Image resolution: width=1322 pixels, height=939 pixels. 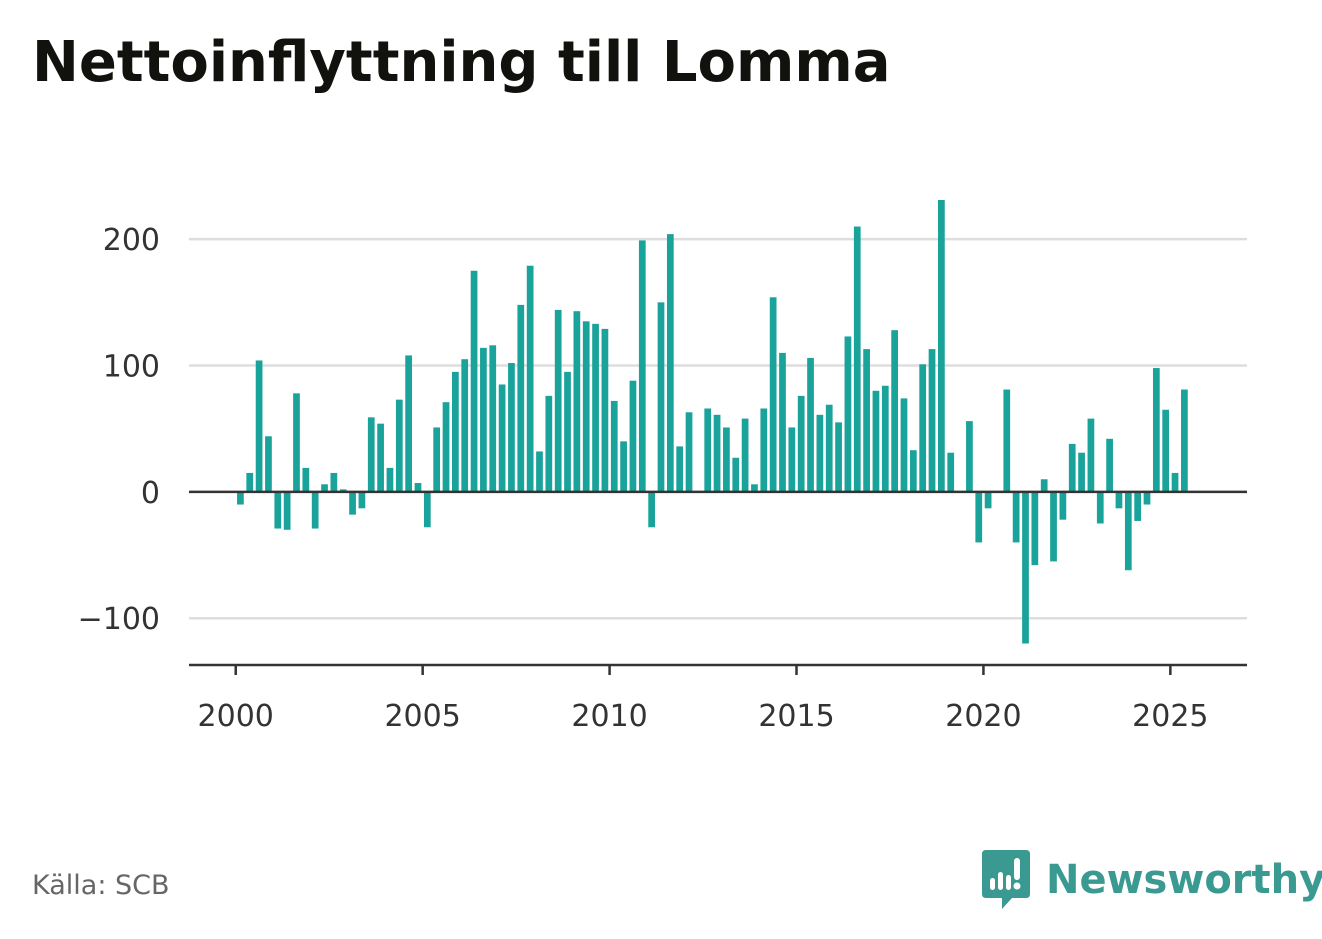 I want to click on chart-title: Nettoinflyttning till Lomma, so click(x=461, y=62).